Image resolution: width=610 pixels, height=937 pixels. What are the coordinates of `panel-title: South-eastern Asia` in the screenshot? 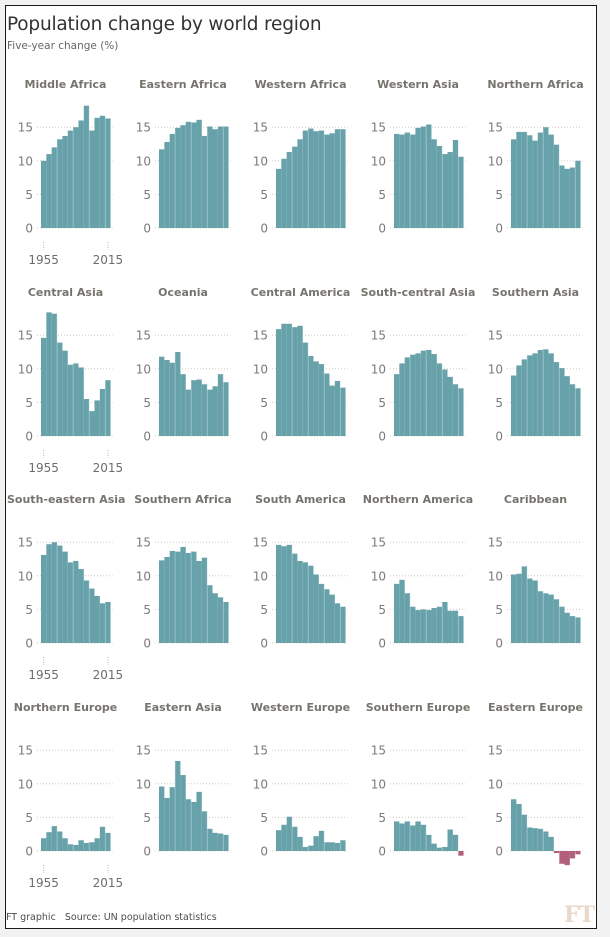 It's located at (66, 499).